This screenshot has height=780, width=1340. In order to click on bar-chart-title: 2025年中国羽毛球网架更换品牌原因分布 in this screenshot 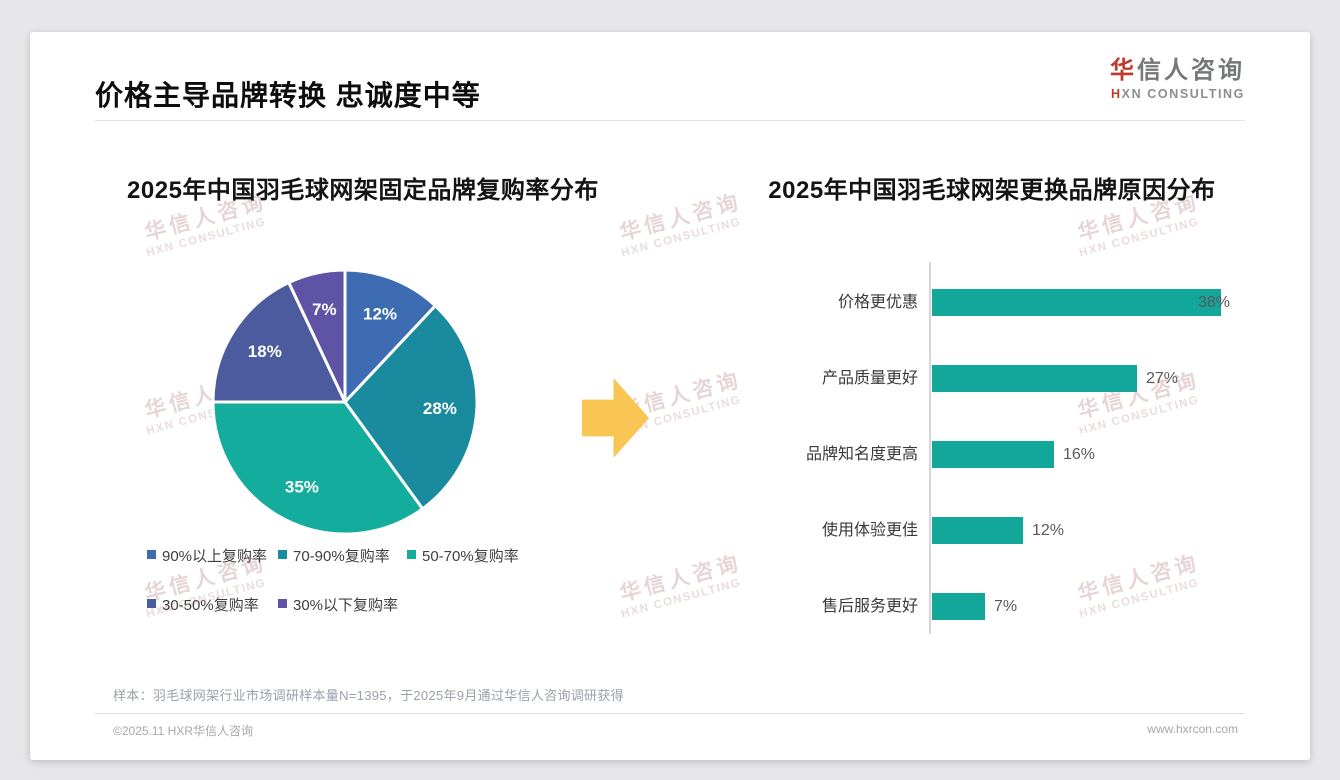, I will do `click(992, 190)`.